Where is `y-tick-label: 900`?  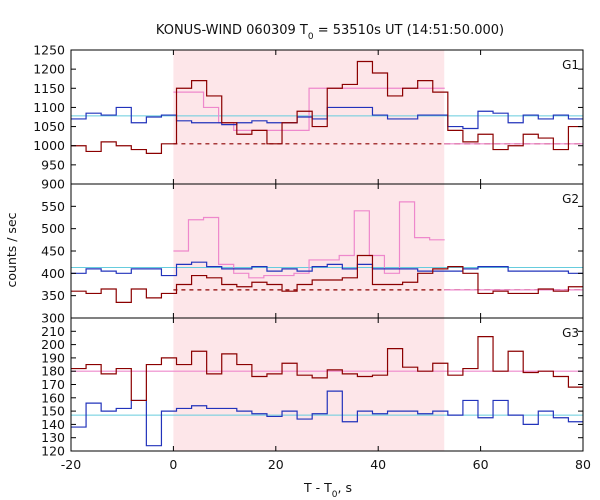 y-tick-label: 900 is located at coordinates (53, 184).